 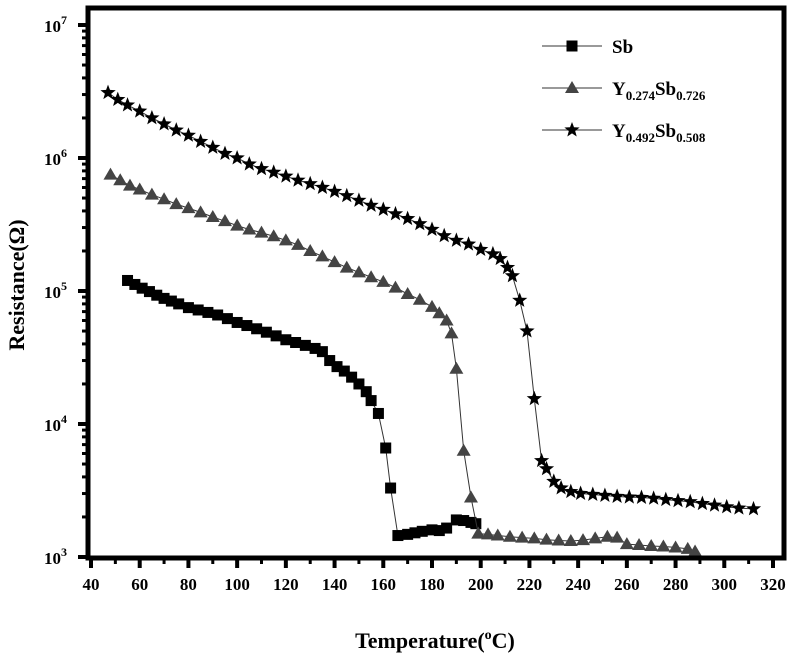 I want to click on legend-subscript: 0.508, so click(x=691, y=137).